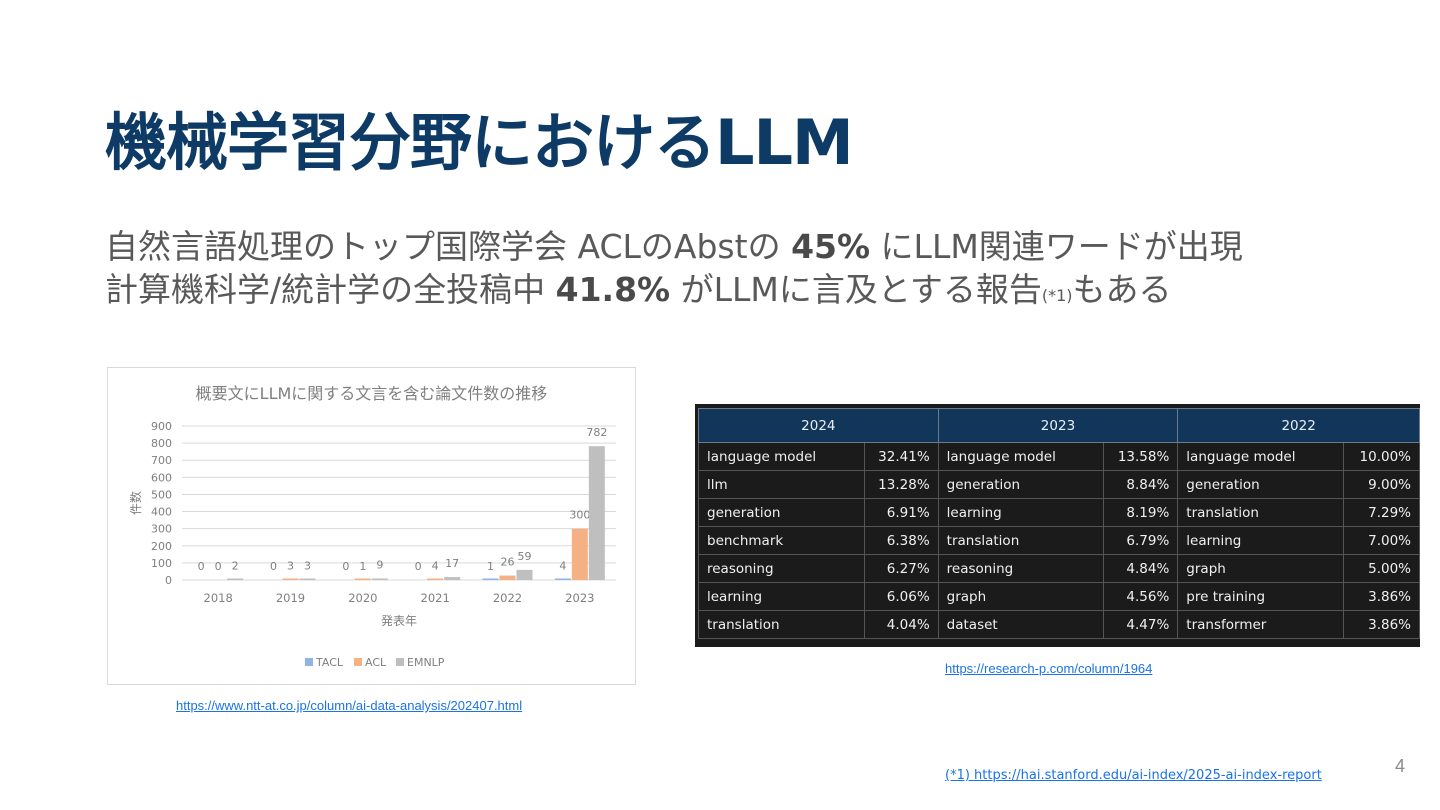  Describe the element at coordinates (1298, 425) in the screenshot. I see `year-header-2022: 2022` at that location.